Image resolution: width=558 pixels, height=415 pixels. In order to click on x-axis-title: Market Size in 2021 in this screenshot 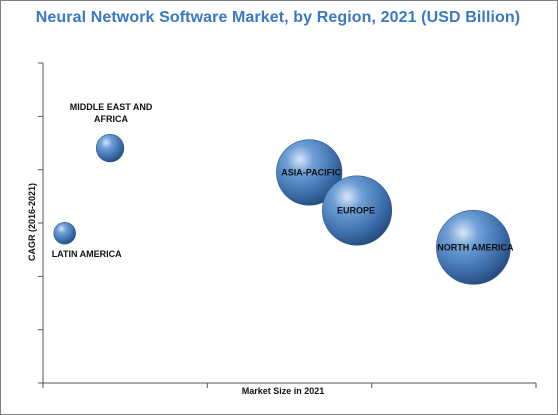, I will do `click(283, 391)`.